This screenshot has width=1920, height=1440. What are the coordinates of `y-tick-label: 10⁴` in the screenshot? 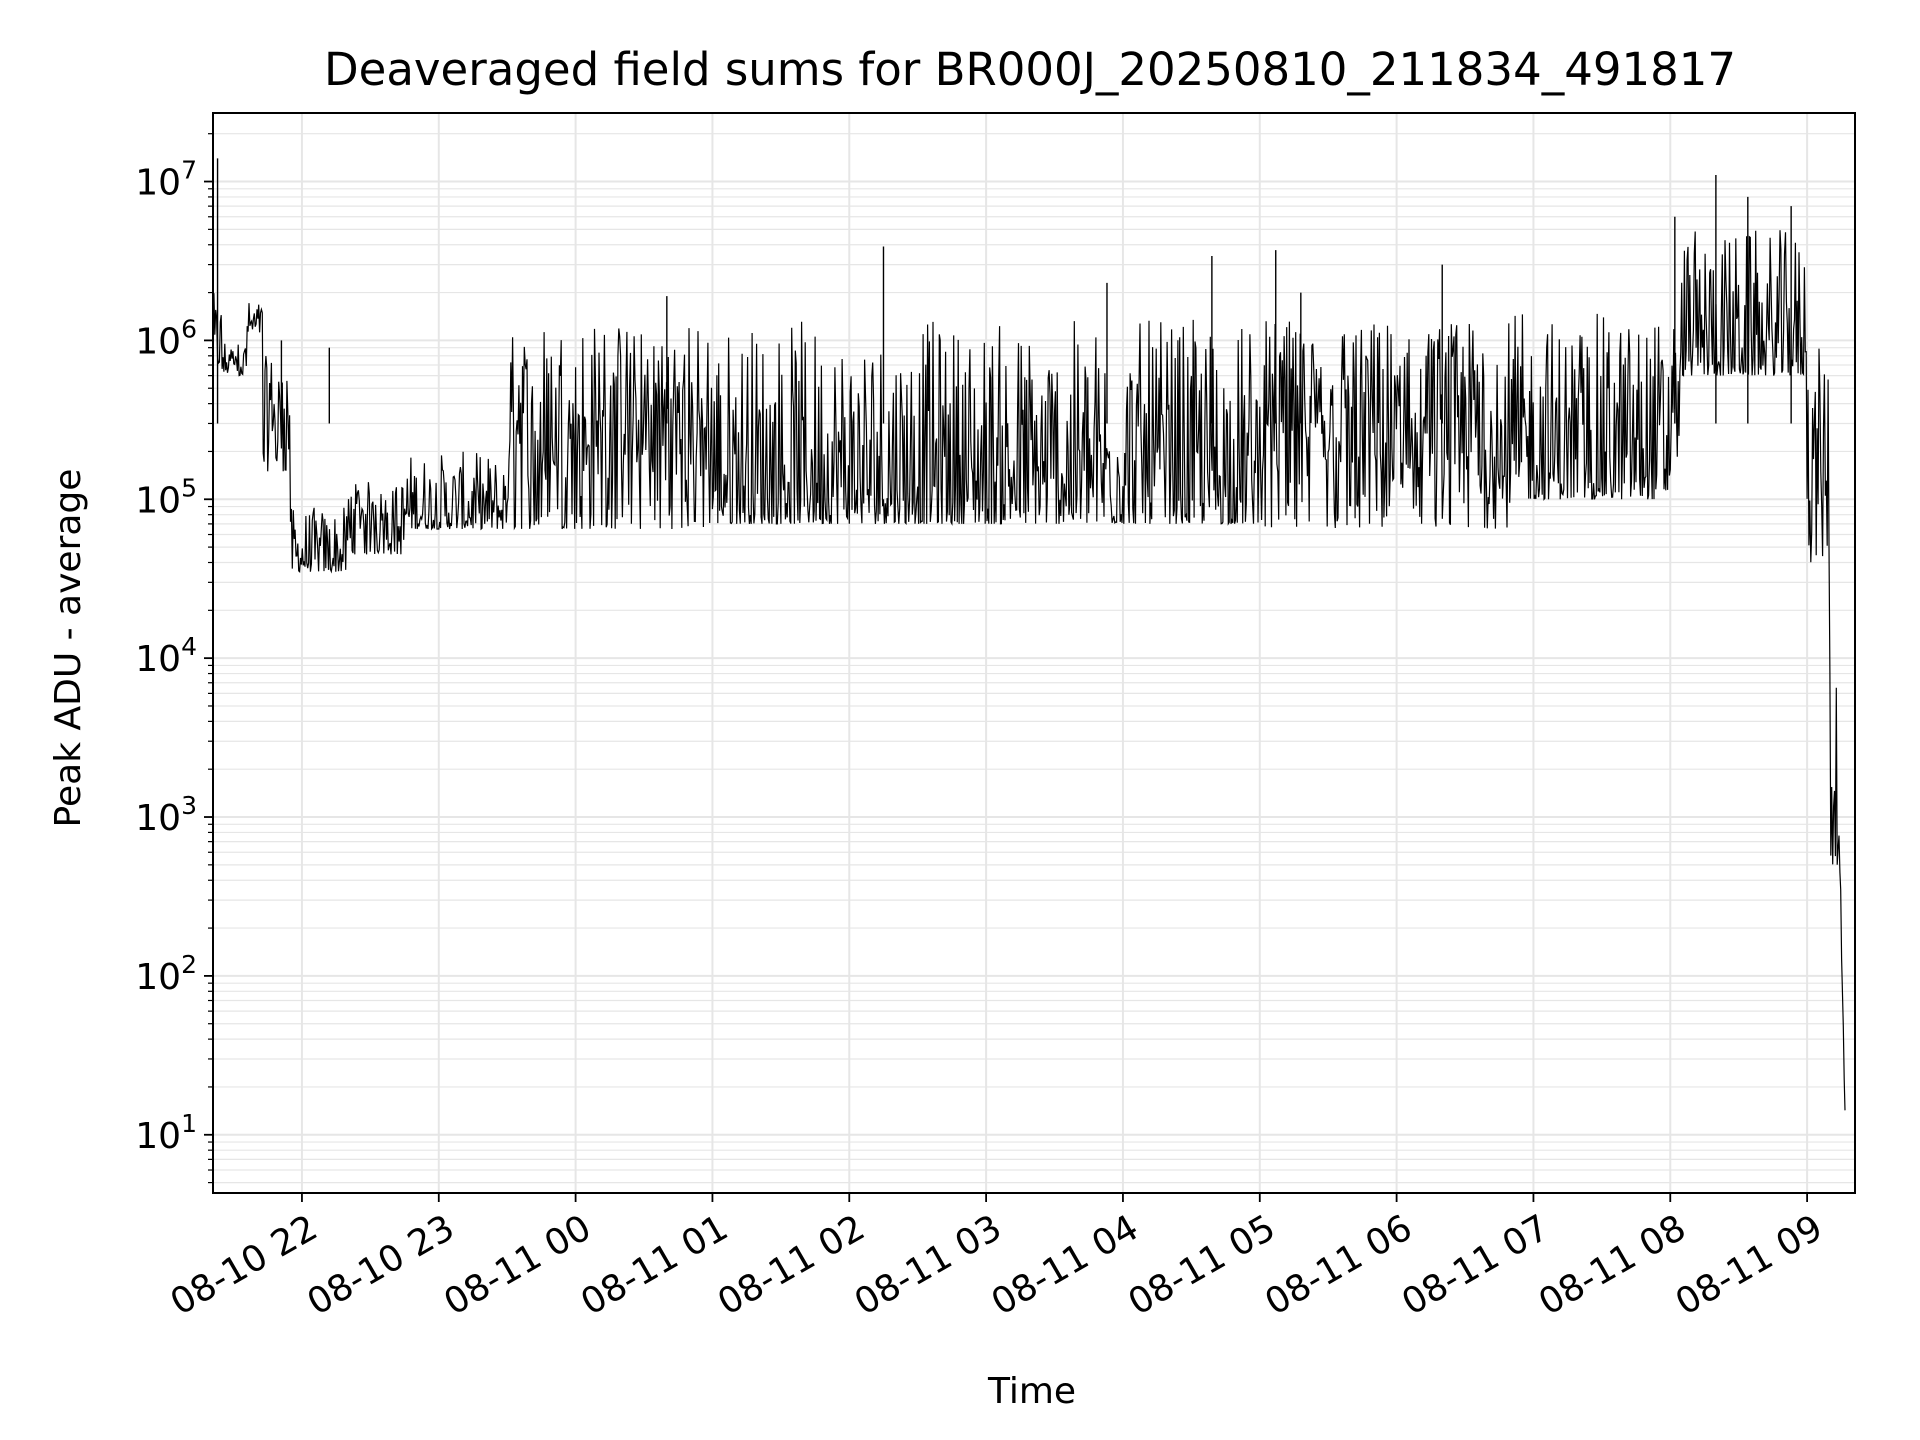 It's located at (166, 656).